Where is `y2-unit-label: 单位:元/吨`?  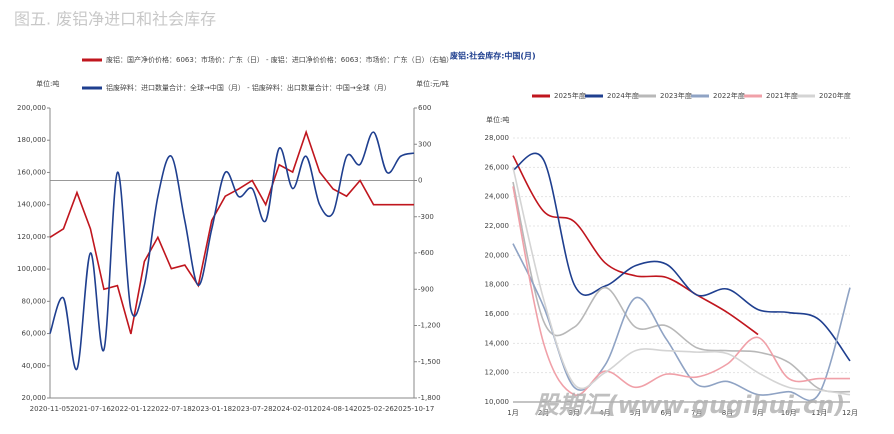 y2-unit-label: 单位:元/吨 is located at coordinates (432, 83).